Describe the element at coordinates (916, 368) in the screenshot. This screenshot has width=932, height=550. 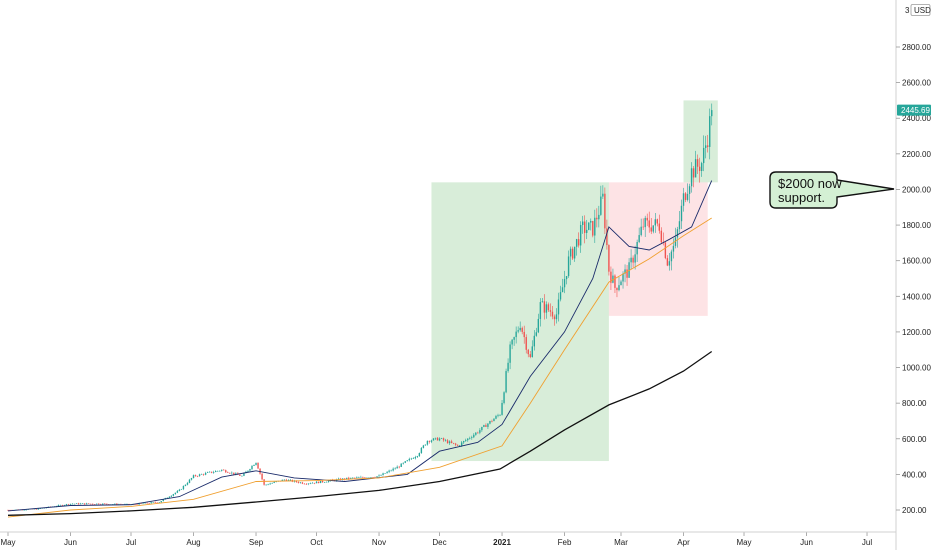
I see `y-tick-label: 1000.00` at that location.